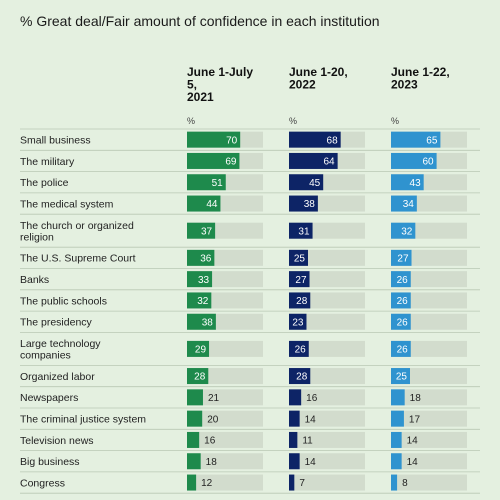 The width and height of the screenshot is (500, 500). Describe the element at coordinates (250, 374) in the screenshot. I see `row-10: Organized labor 28 28 25` at that location.